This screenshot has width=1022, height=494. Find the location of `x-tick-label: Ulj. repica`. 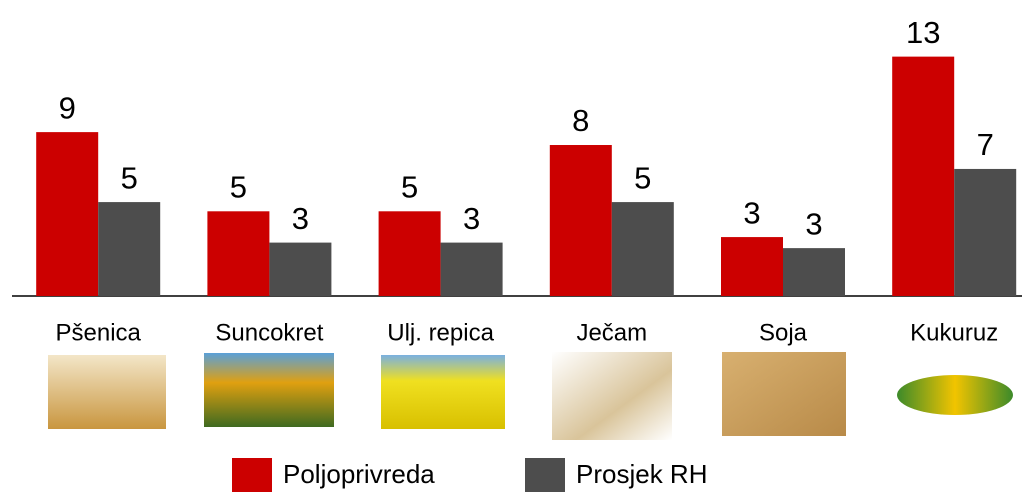

x-tick-label: Ulj. repica is located at coordinates (440, 332).